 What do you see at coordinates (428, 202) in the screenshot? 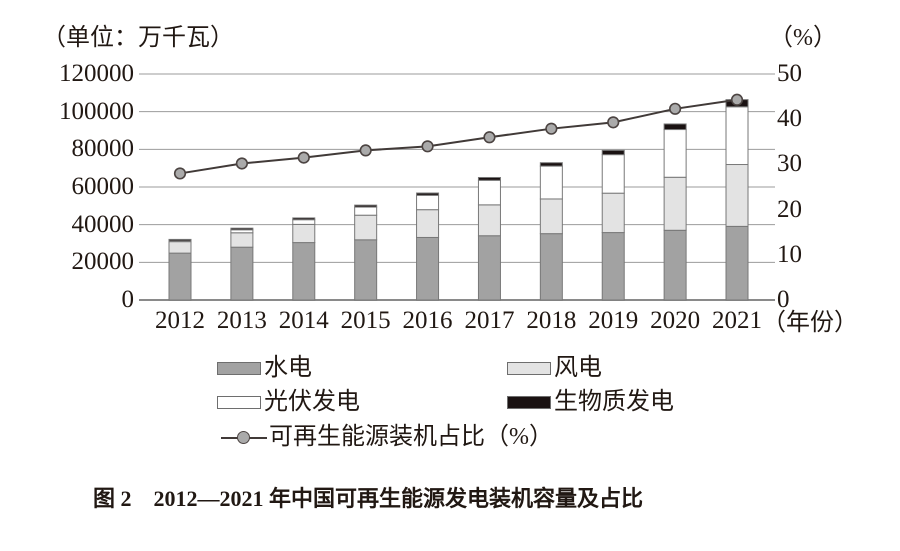
I see `bar-segment-solar-2016` at bounding box center [428, 202].